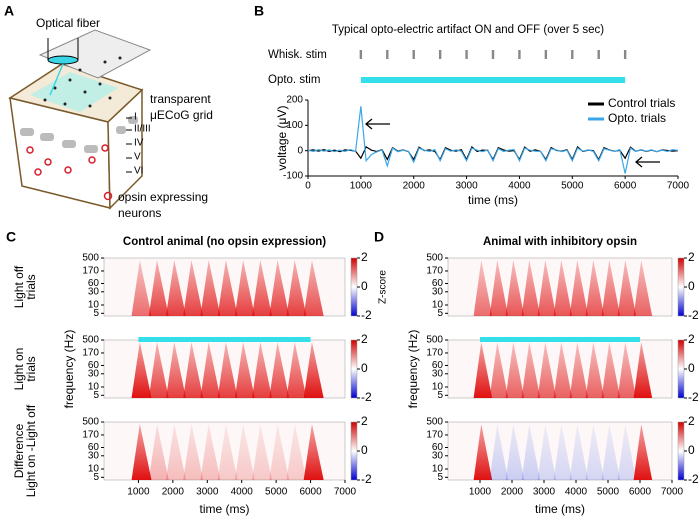 This screenshot has width=700, height=522. I want to click on opto-label: Opto. stim, so click(294, 80).